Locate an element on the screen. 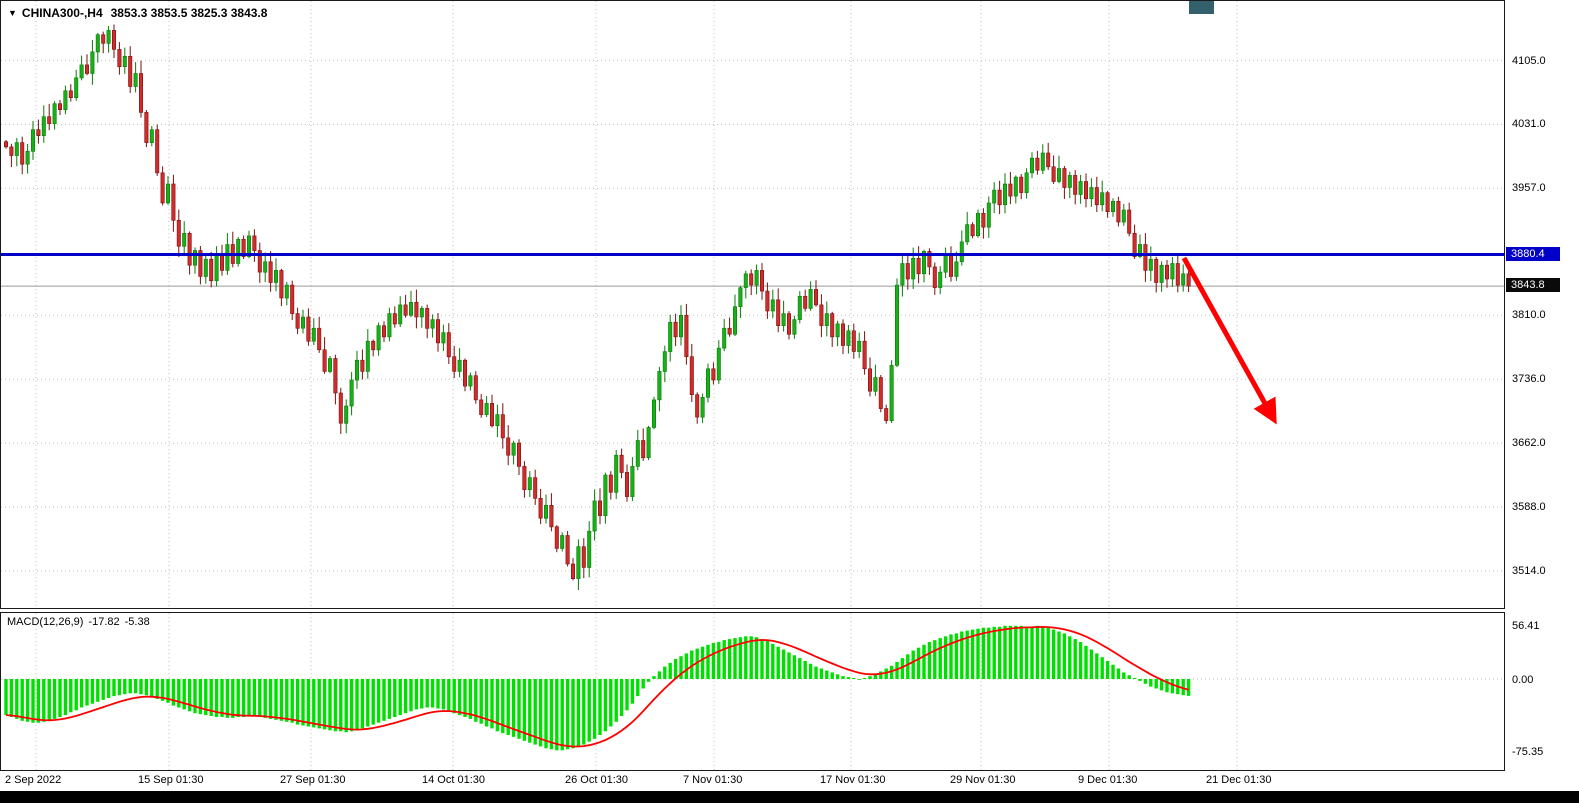  time-axis-label: 17 Nov 01:30 is located at coordinates (853, 780).